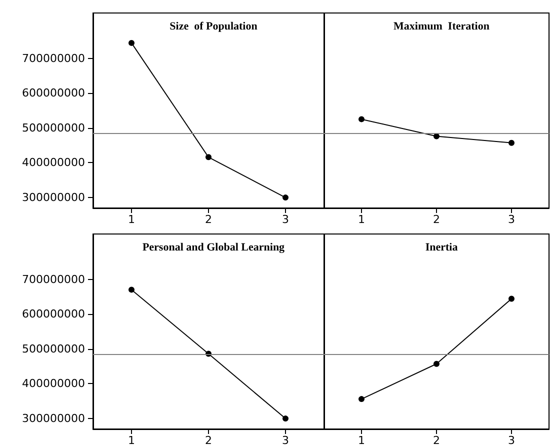 This screenshot has width=550, height=446. Describe the element at coordinates (441, 248) in the screenshot. I see `text: Inertia` at that location.